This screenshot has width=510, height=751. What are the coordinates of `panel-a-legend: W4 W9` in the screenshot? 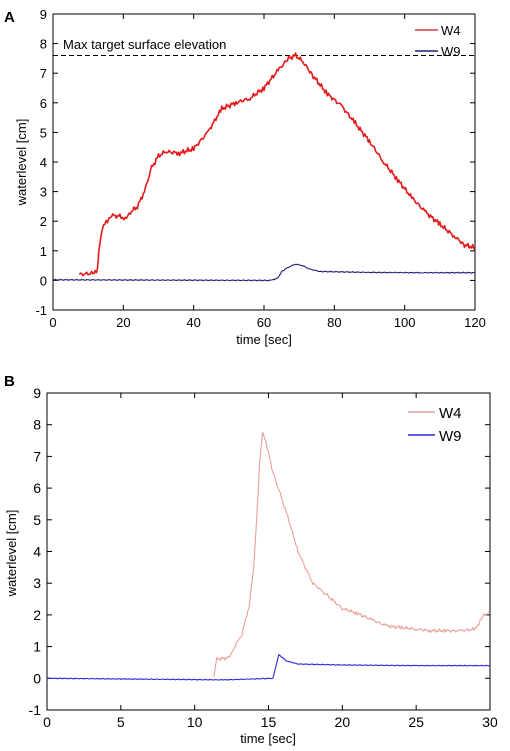 It's located at (438, 41).